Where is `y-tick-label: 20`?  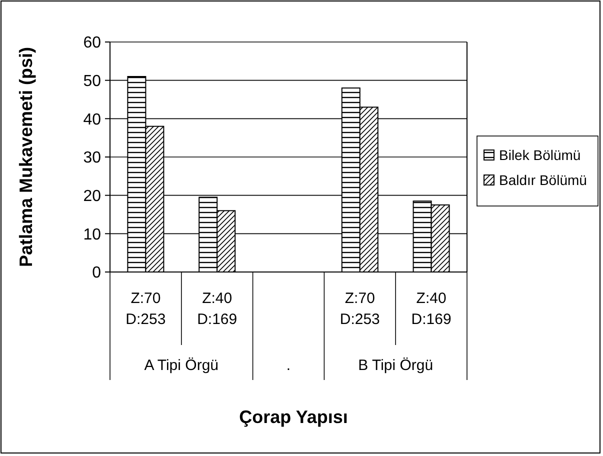 y-tick-label: 20 is located at coordinates (92, 196).